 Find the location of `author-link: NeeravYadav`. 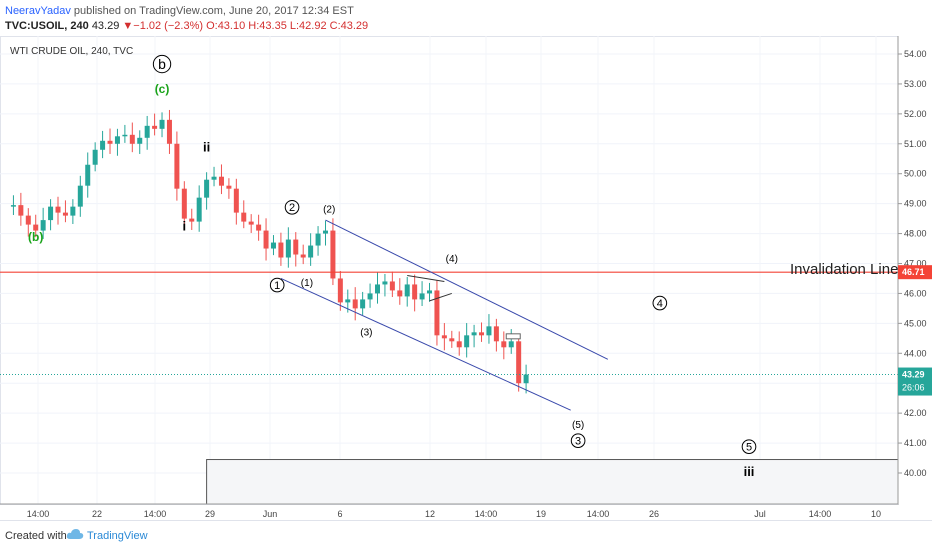

author-link: NeeravYadav is located at coordinates (38, 11).